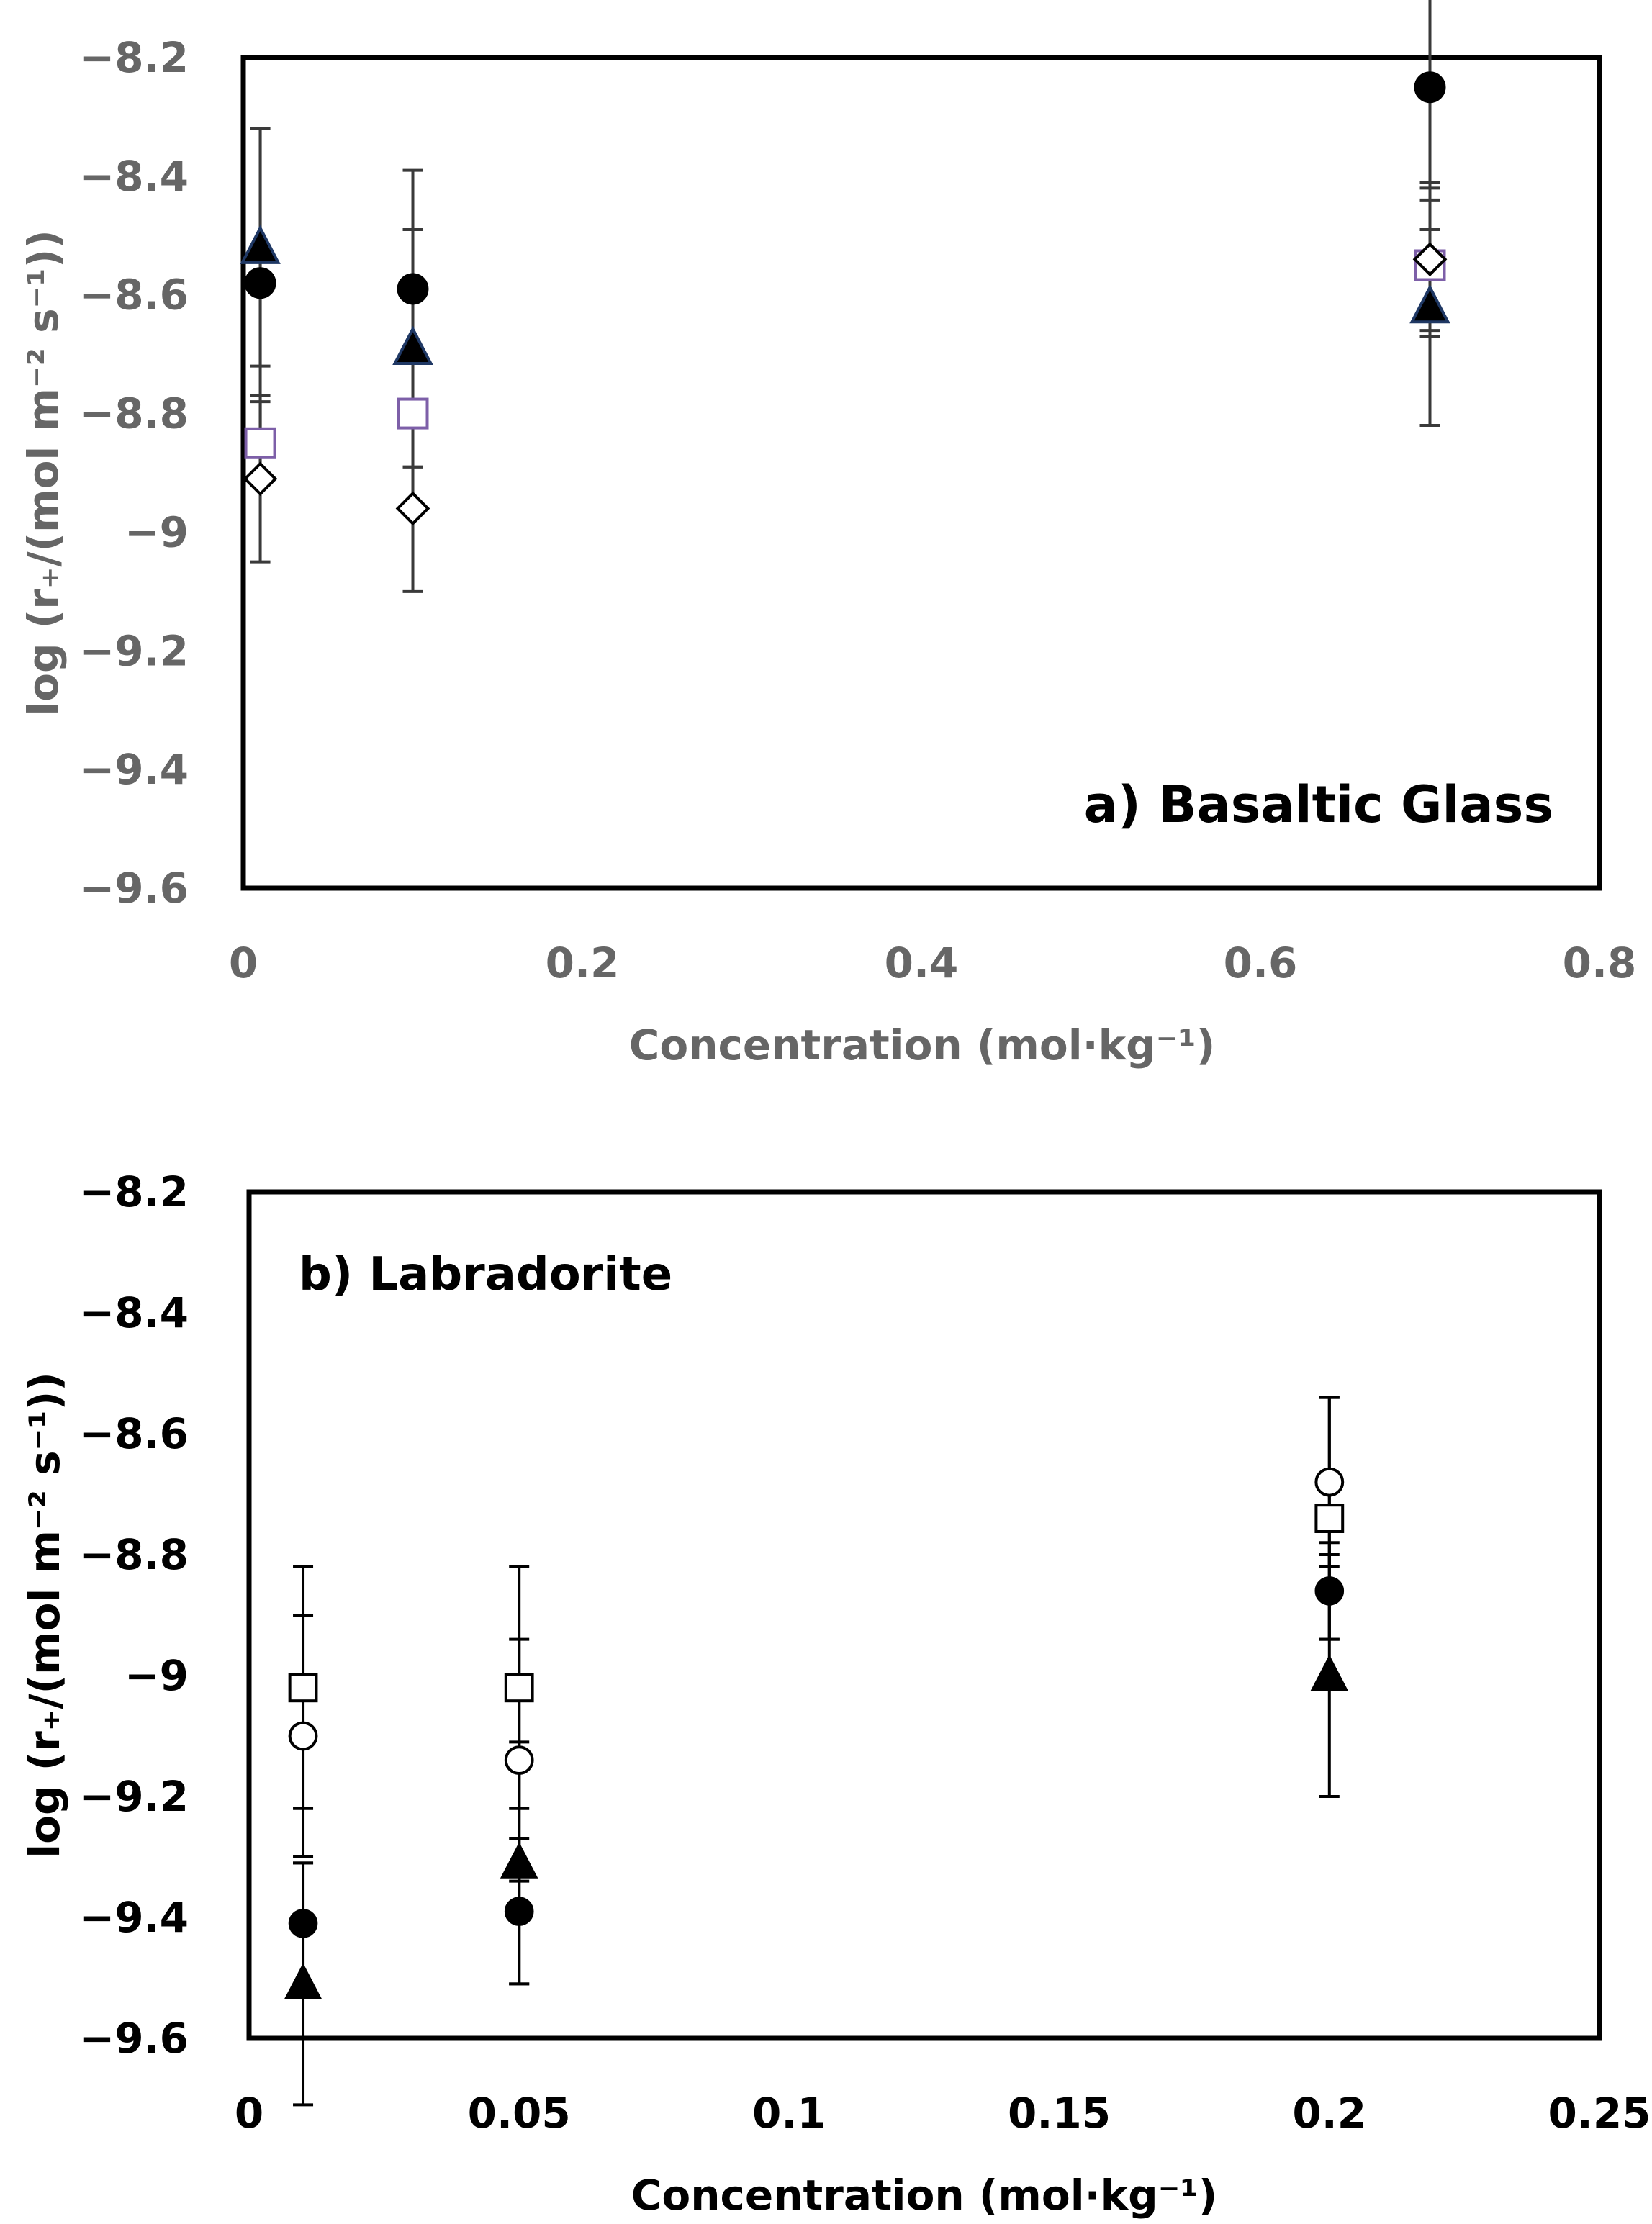 The image size is (1652, 2224). What do you see at coordinates (1059, 2113) in the screenshot?
I see `x-tick-label: 0.15` at bounding box center [1059, 2113].